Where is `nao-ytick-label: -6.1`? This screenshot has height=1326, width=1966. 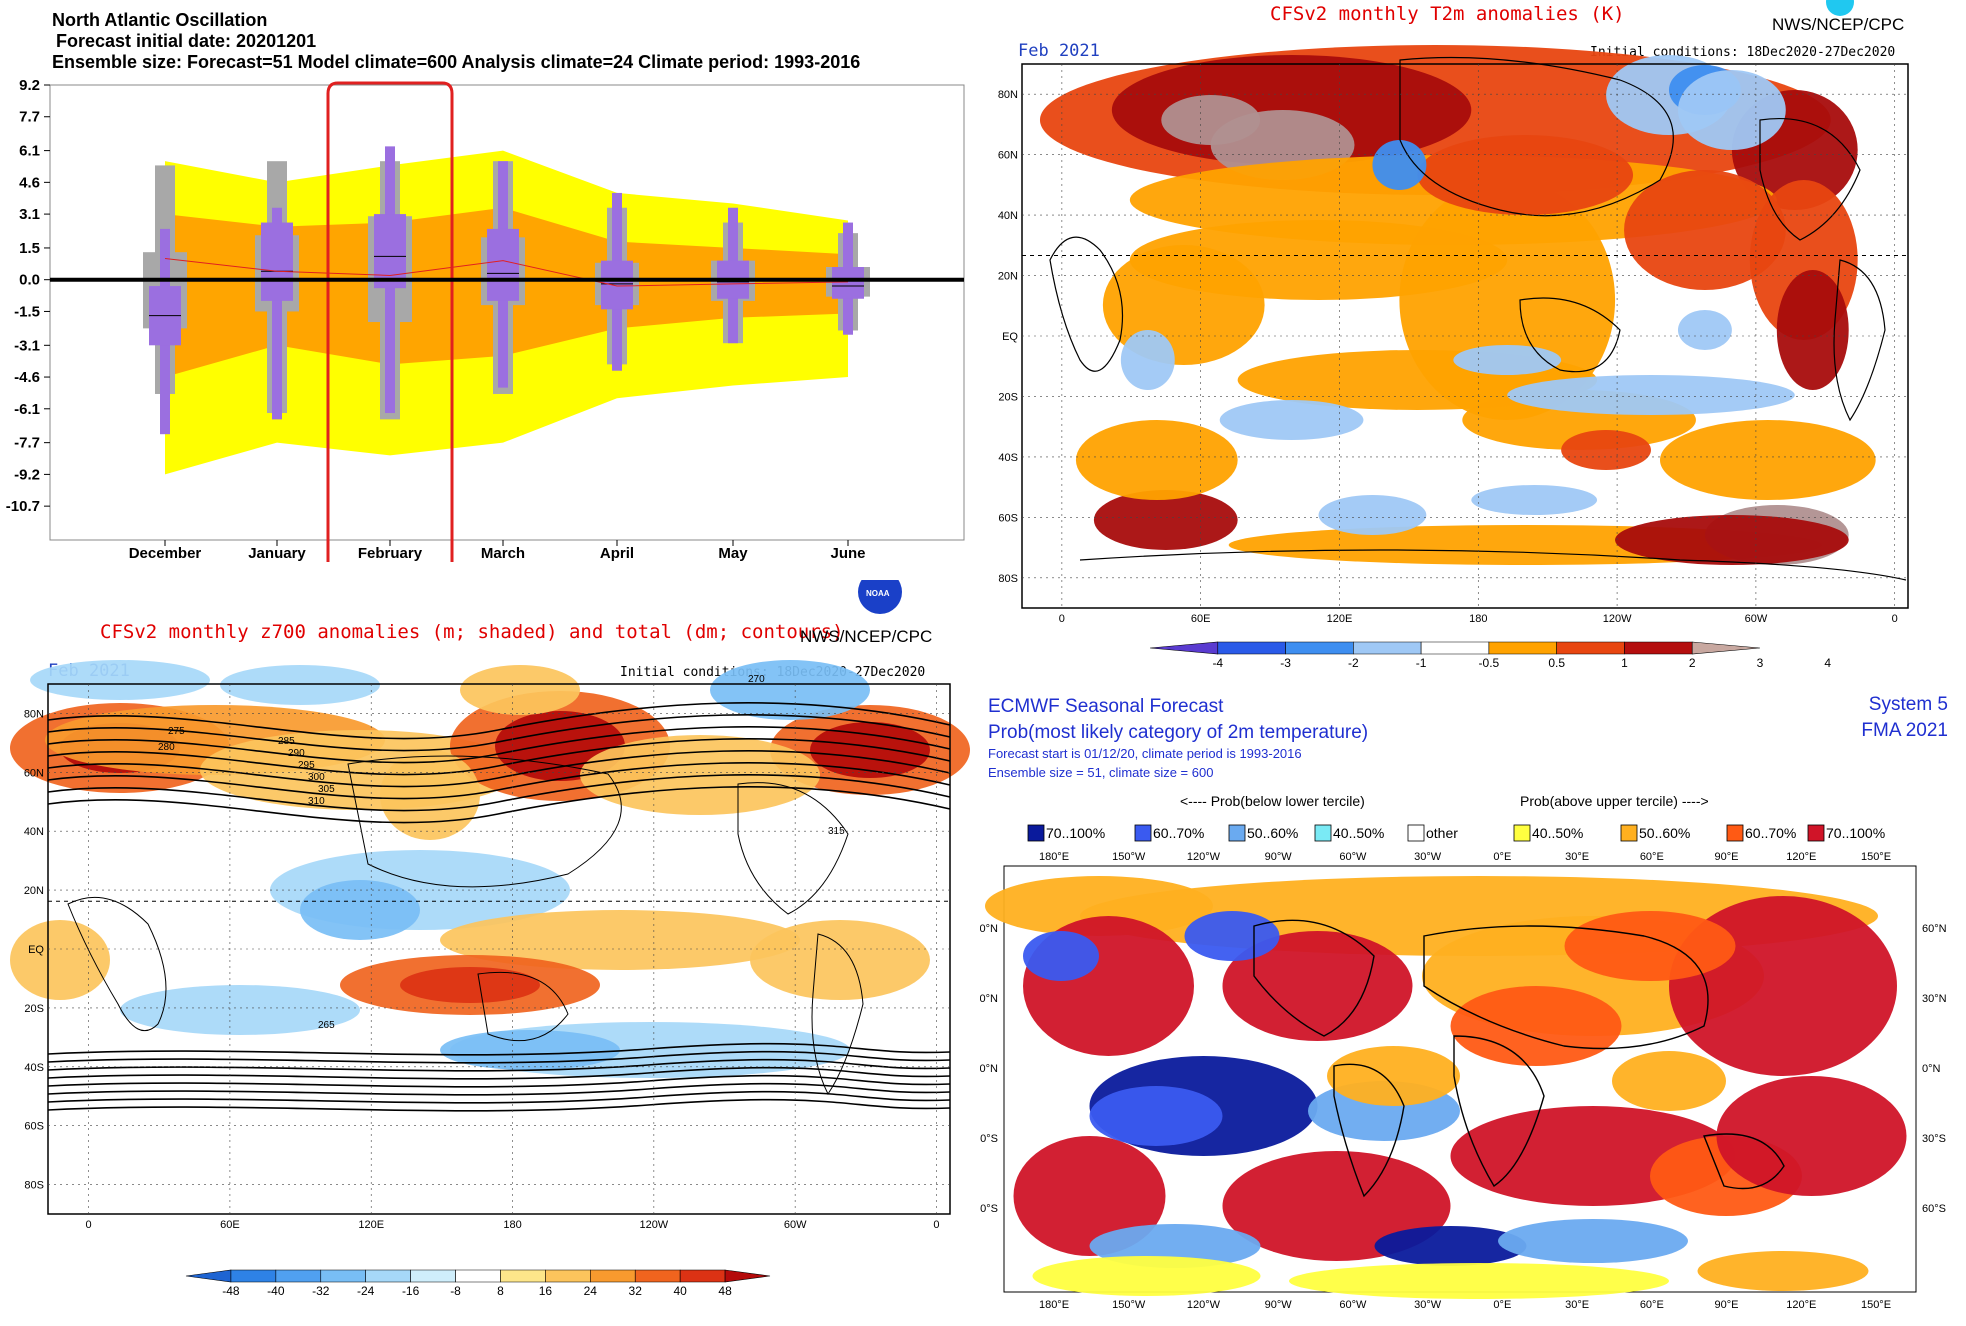
nao-ytick-label: -6.1 is located at coordinates (27, 409).